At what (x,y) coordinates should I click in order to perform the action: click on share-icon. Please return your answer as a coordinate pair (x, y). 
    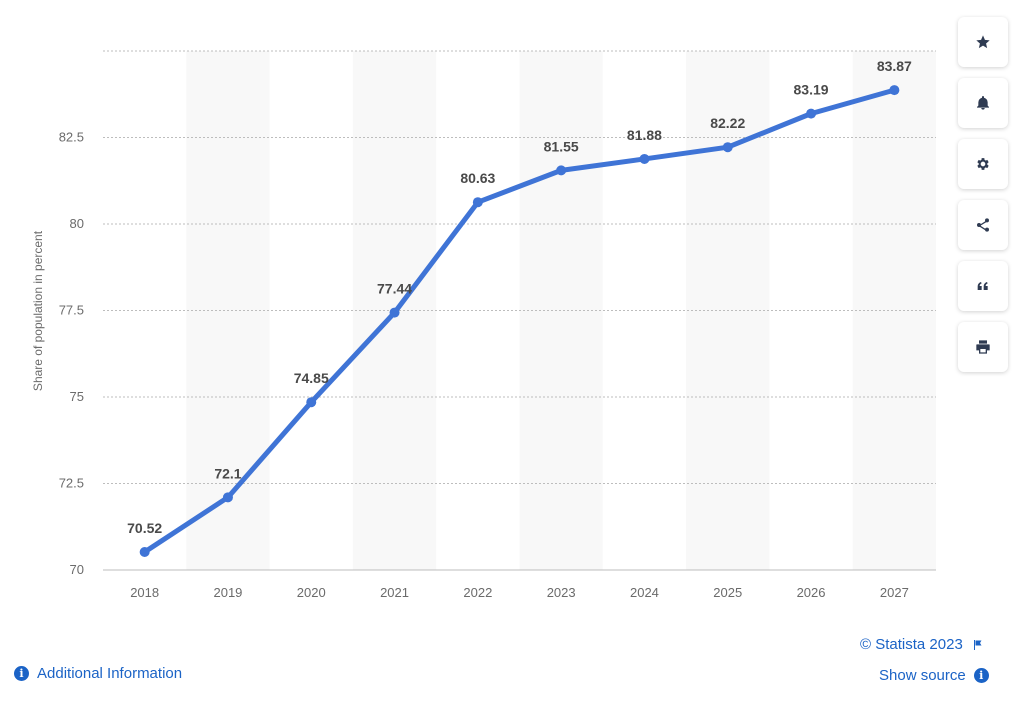
    Looking at the image, I should click on (983, 225).